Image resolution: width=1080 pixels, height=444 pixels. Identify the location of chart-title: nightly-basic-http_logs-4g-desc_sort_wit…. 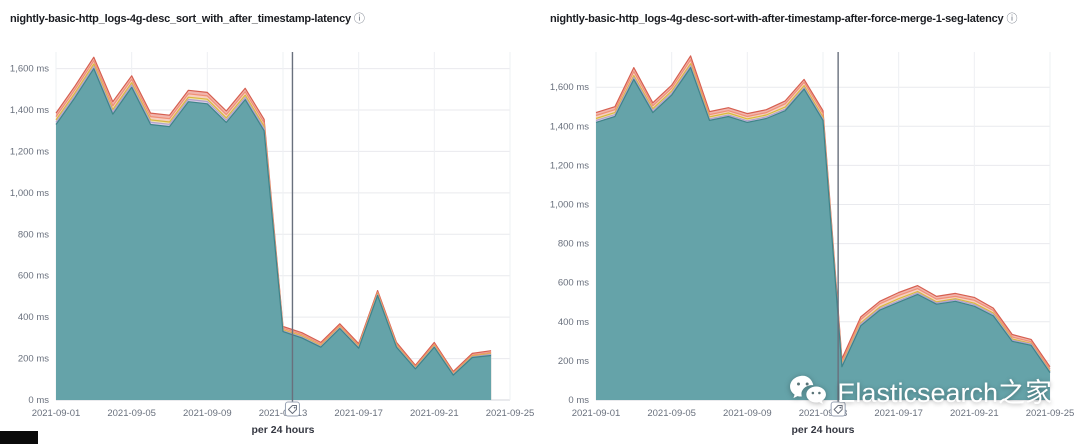
(270, 13).